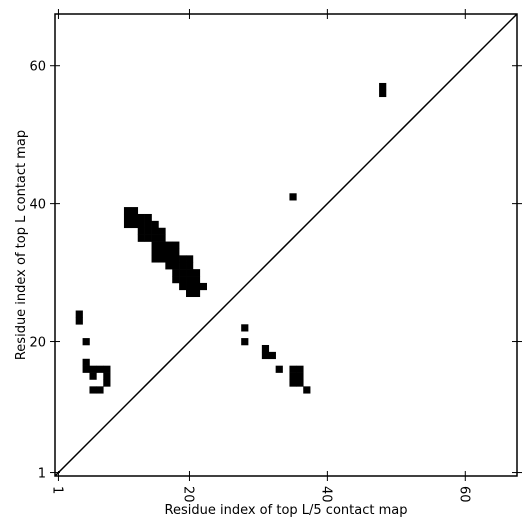 The width and height of the screenshot is (531, 531). What do you see at coordinates (286, 510) in the screenshot?
I see `x-axis-label: Residue index of top L/5 contact map` at bounding box center [286, 510].